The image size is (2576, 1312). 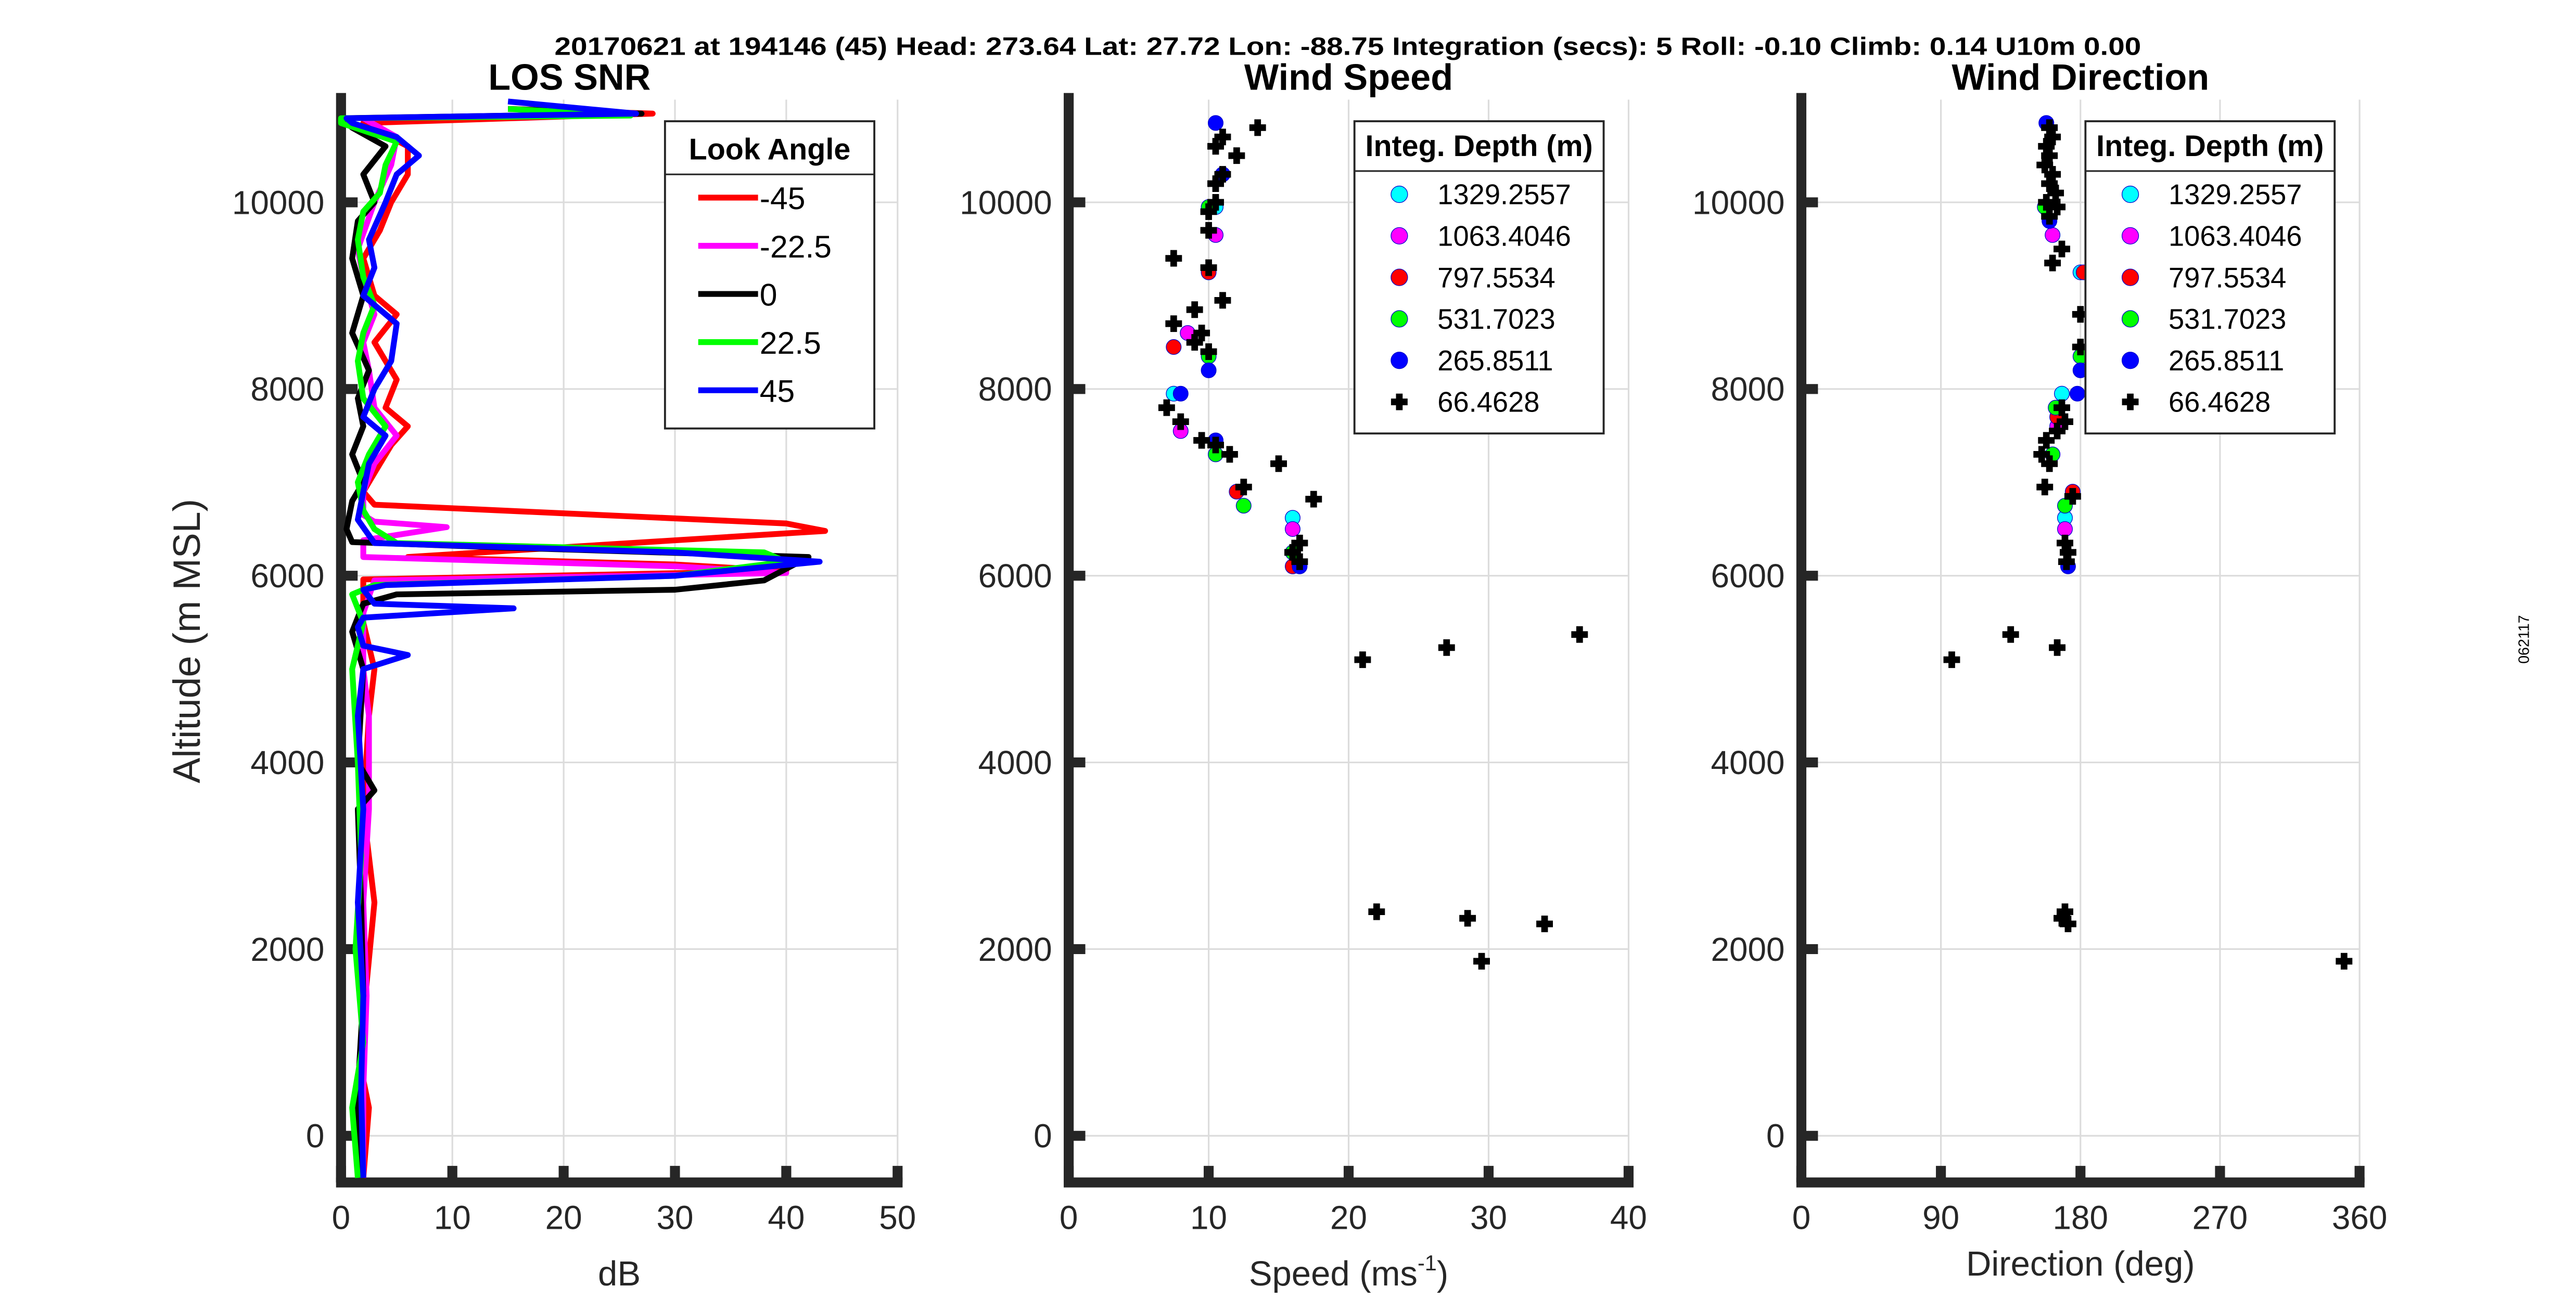 I want to click on x-axis-label: dB, so click(x=619, y=1273).